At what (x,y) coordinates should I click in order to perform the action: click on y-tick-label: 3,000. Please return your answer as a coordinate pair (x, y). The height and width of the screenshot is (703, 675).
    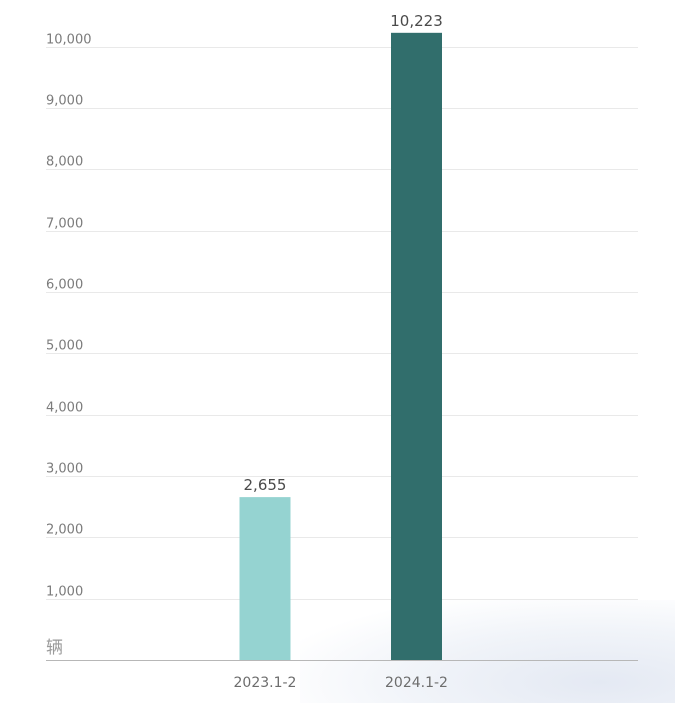
    Looking at the image, I should click on (64, 469).